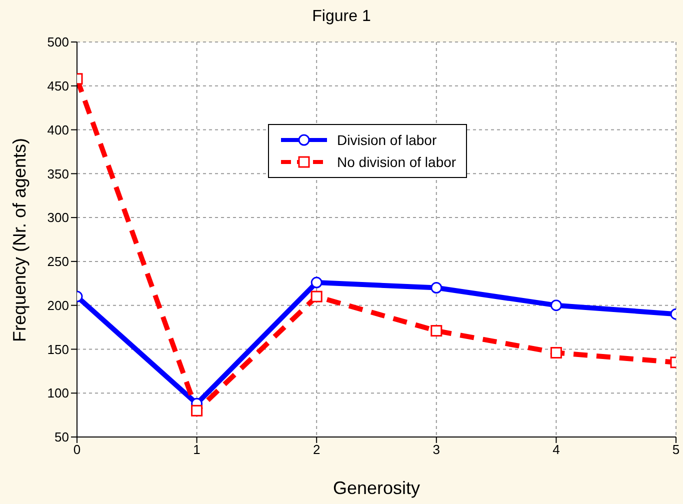  Describe the element at coordinates (316, 450) in the screenshot. I see `x-tick-label: 2` at that location.